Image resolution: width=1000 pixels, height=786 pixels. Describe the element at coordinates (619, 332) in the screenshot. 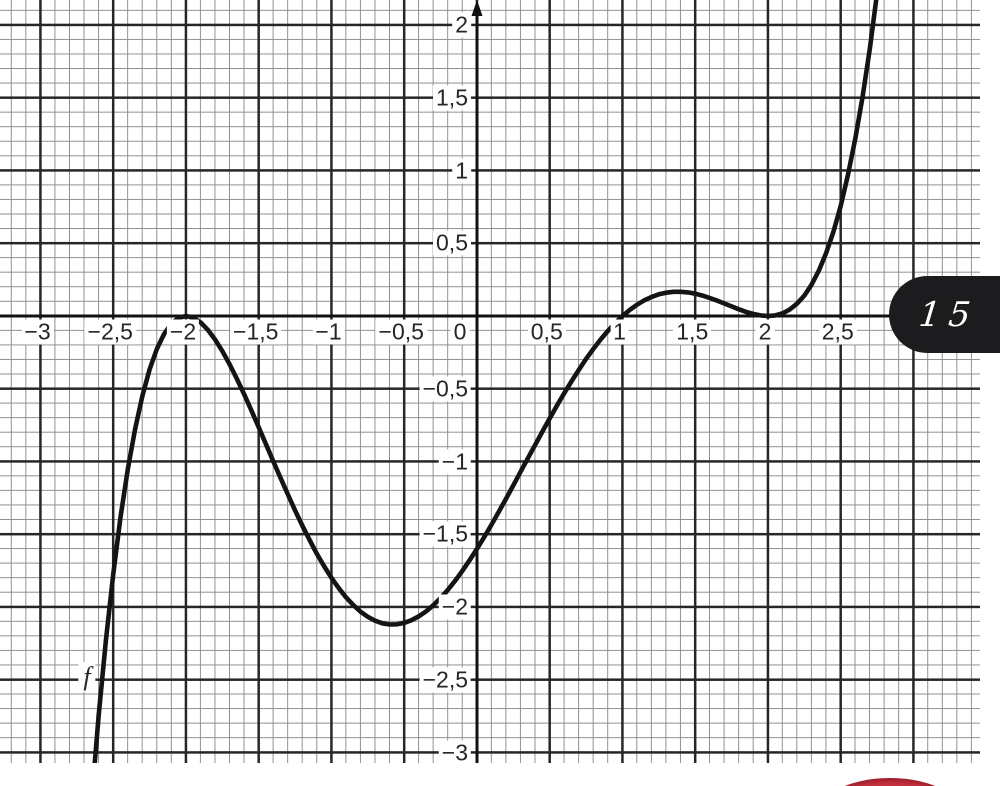

I see `x-tick-label: 1` at that location.